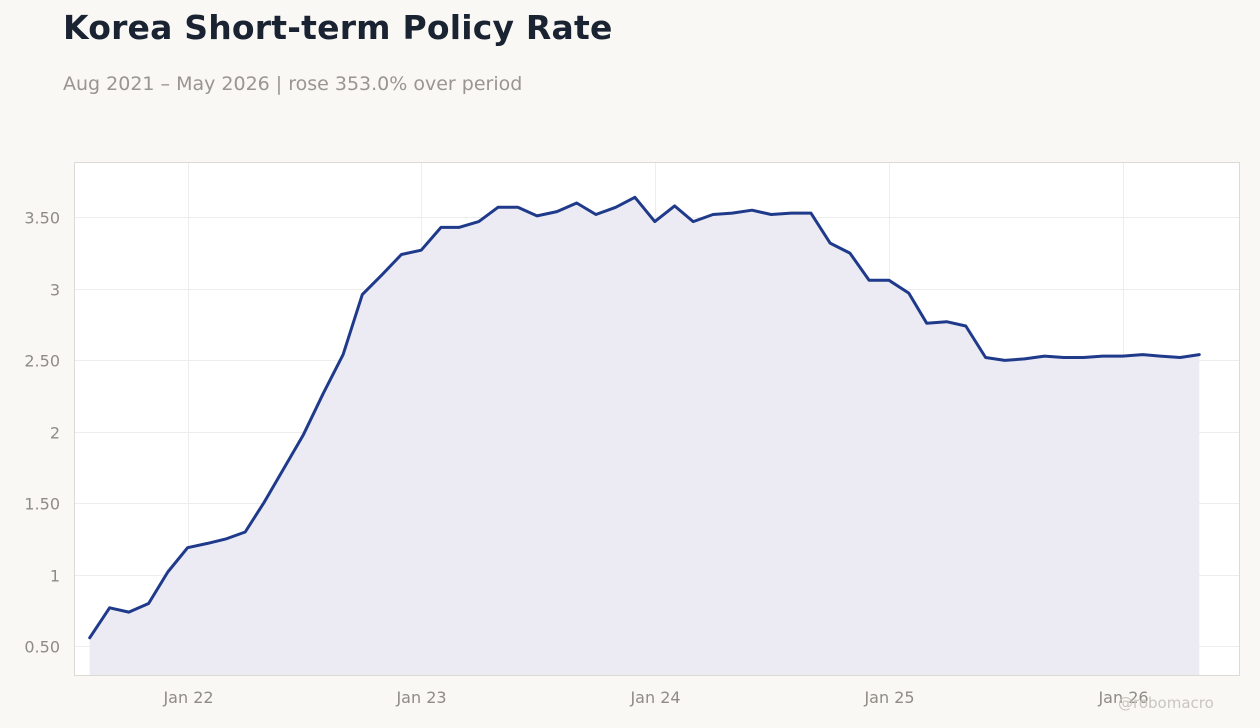 This screenshot has height=728, width=1260. What do you see at coordinates (1122, 697) in the screenshot?
I see `x-tick-label: Jan 26` at bounding box center [1122, 697].